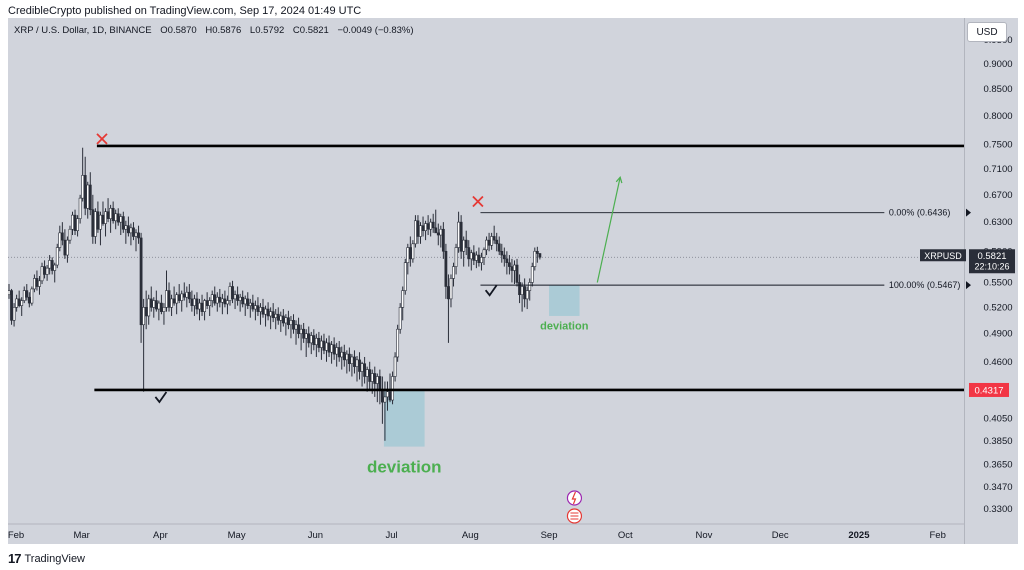  I want to click on brand-name: TradingView, so click(55, 558).